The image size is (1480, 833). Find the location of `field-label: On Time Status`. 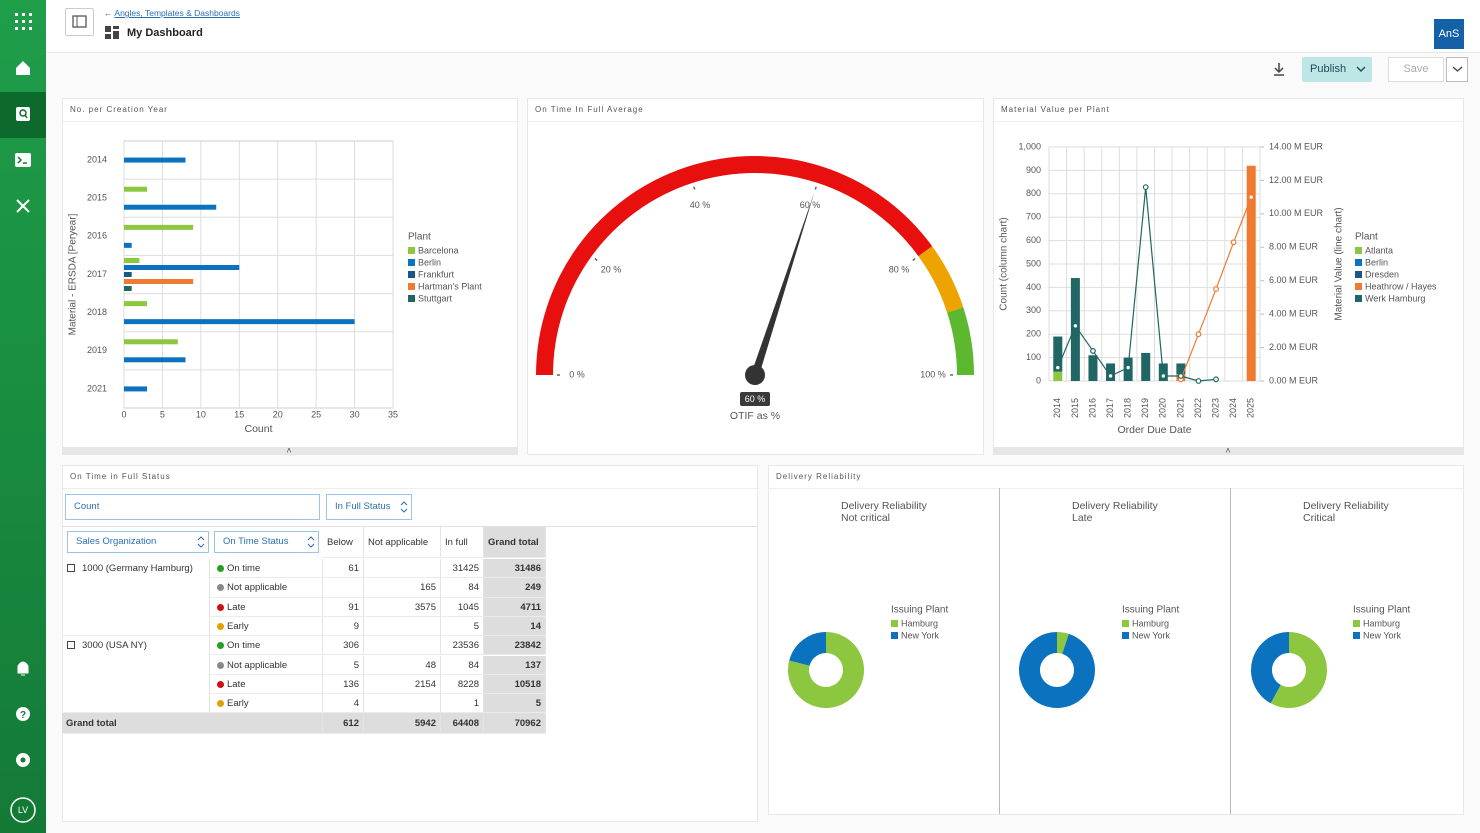

field-label: On Time Status is located at coordinates (256, 541).